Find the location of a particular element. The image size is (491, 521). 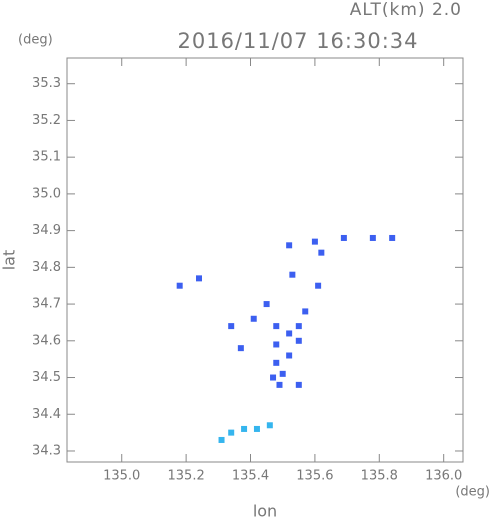

x-tick-label: 135.6 is located at coordinates (314, 476).